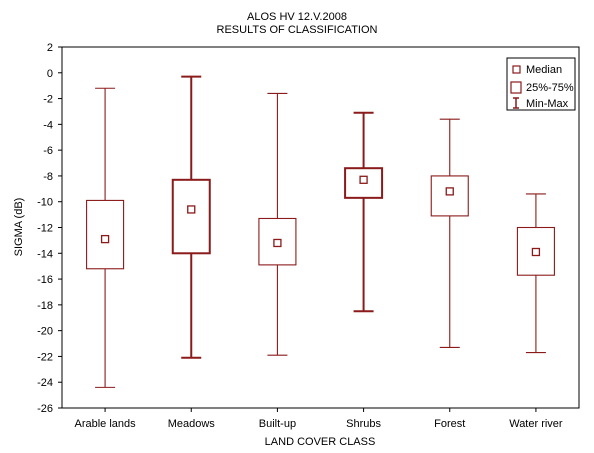  Describe the element at coordinates (320, 442) in the screenshot. I see `x-axis-label: LAND COVER CLASS` at that location.